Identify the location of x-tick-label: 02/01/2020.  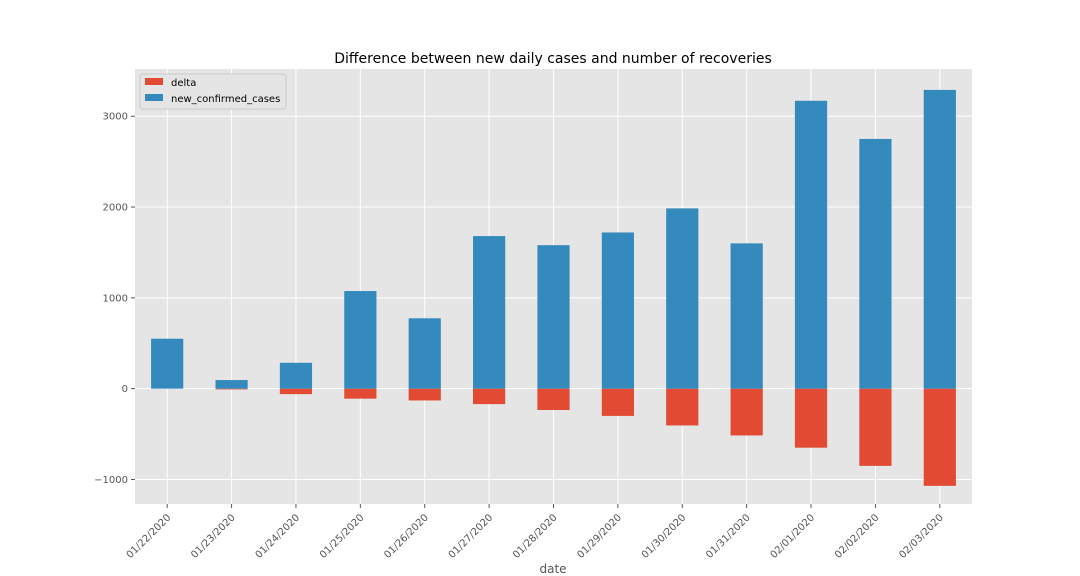
(793, 536).